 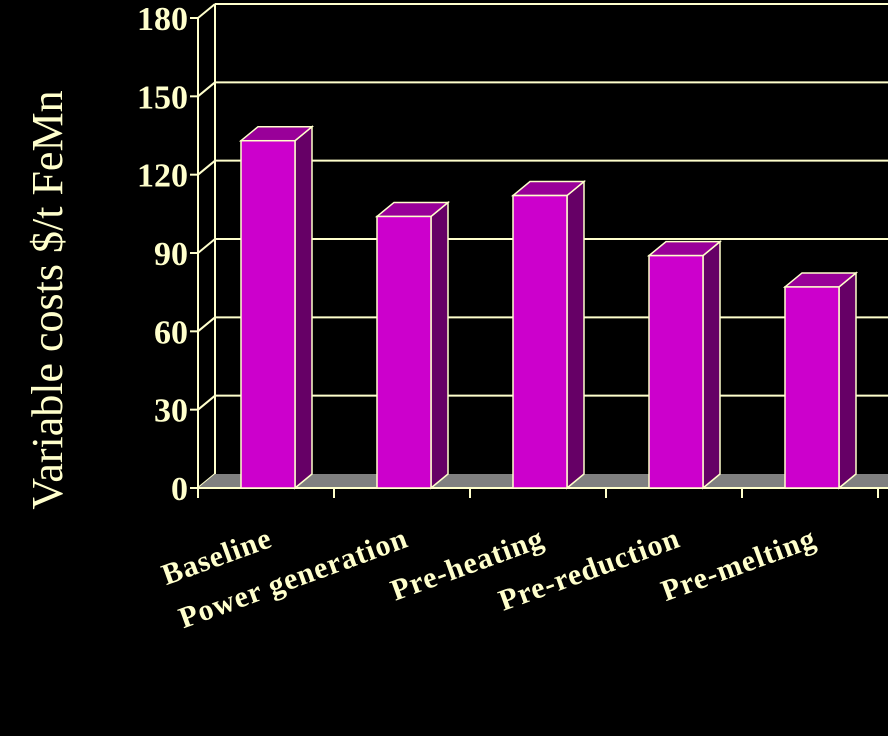 I want to click on x-tick-label: Pre-melting, so click(x=739, y=565).